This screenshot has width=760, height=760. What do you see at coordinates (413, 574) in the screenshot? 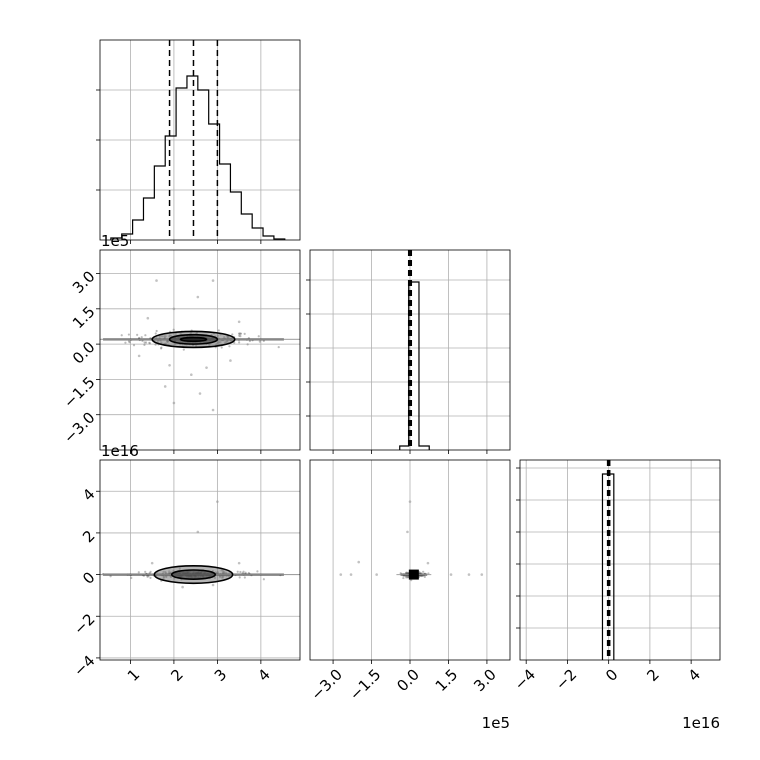
I see `density-square-marker` at bounding box center [413, 574].